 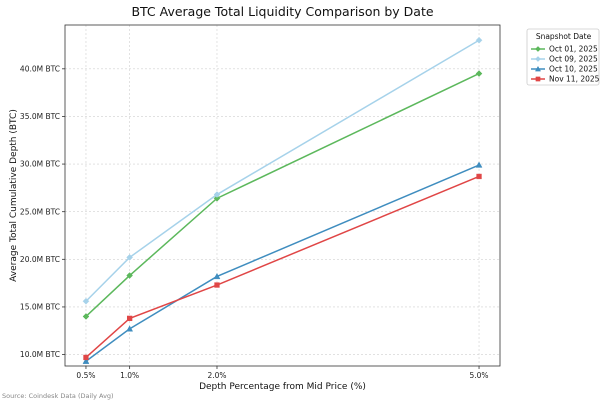 What do you see at coordinates (40, 259) in the screenshot?
I see `y-tick-label: 20.0M BTC` at bounding box center [40, 259].